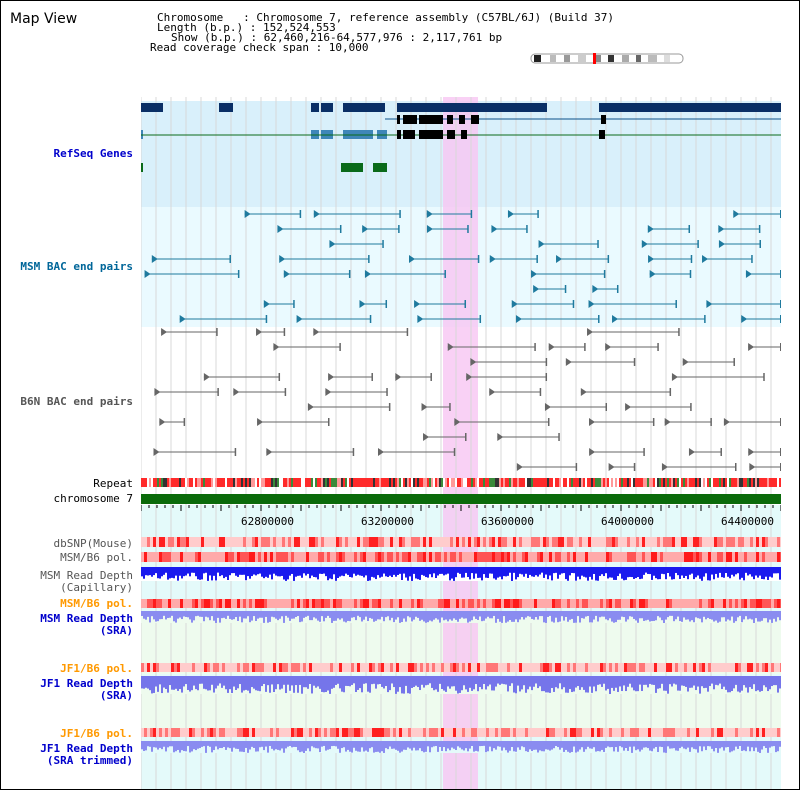 The height and width of the screenshot is (790, 800). What do you see at coordinates (116, 695) in the screenshot?
I see `jf1-read-depth-sra-label-2: (SRA)` at bounding box center [116, 695].